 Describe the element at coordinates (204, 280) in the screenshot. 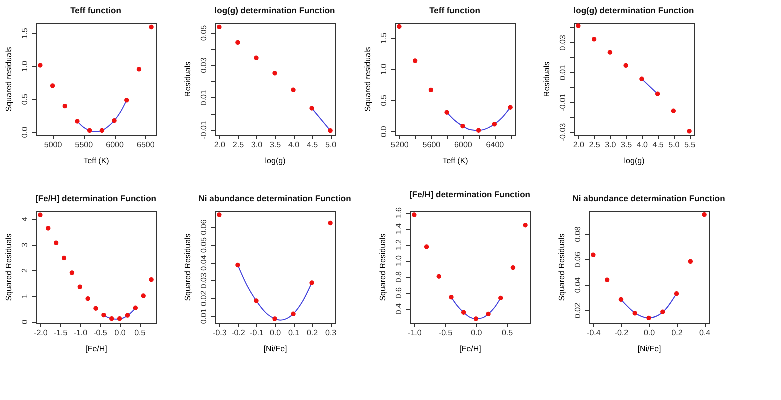

I see `y-tick-label: 0.03` at that location.